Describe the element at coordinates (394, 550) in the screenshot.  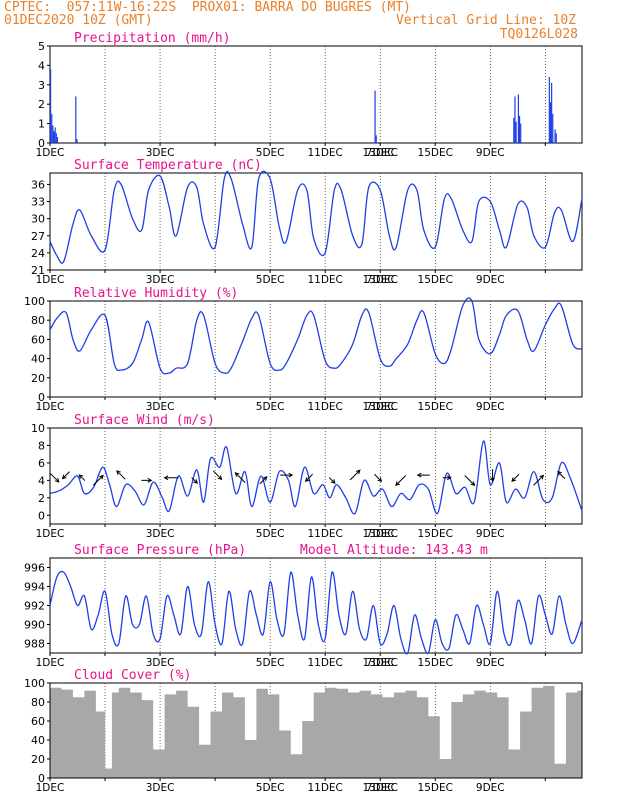
I see `pres-annotation: Model Altitude: 143.43 m` at that location.